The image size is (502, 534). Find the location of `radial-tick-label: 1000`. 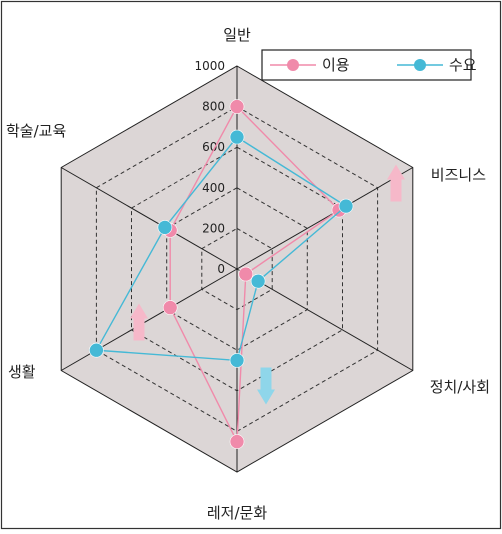

radial-tick-label: 1000 is located at coordinates (209, 66).